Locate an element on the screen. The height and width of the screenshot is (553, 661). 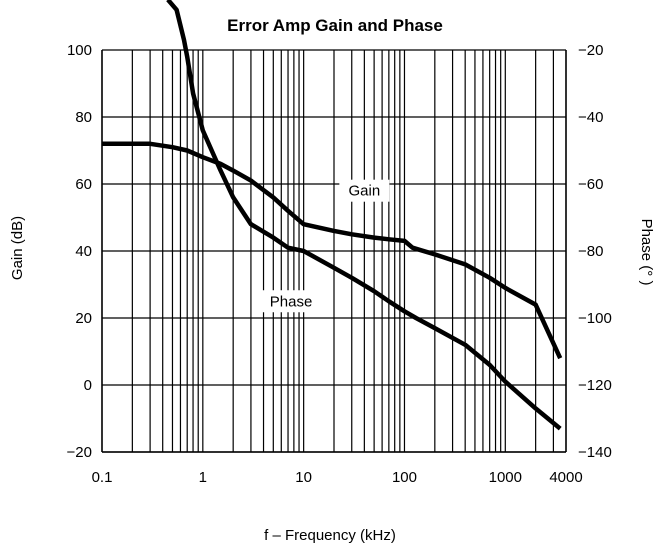
x-tick-label: 4000 is located at coordinates (565, 477).